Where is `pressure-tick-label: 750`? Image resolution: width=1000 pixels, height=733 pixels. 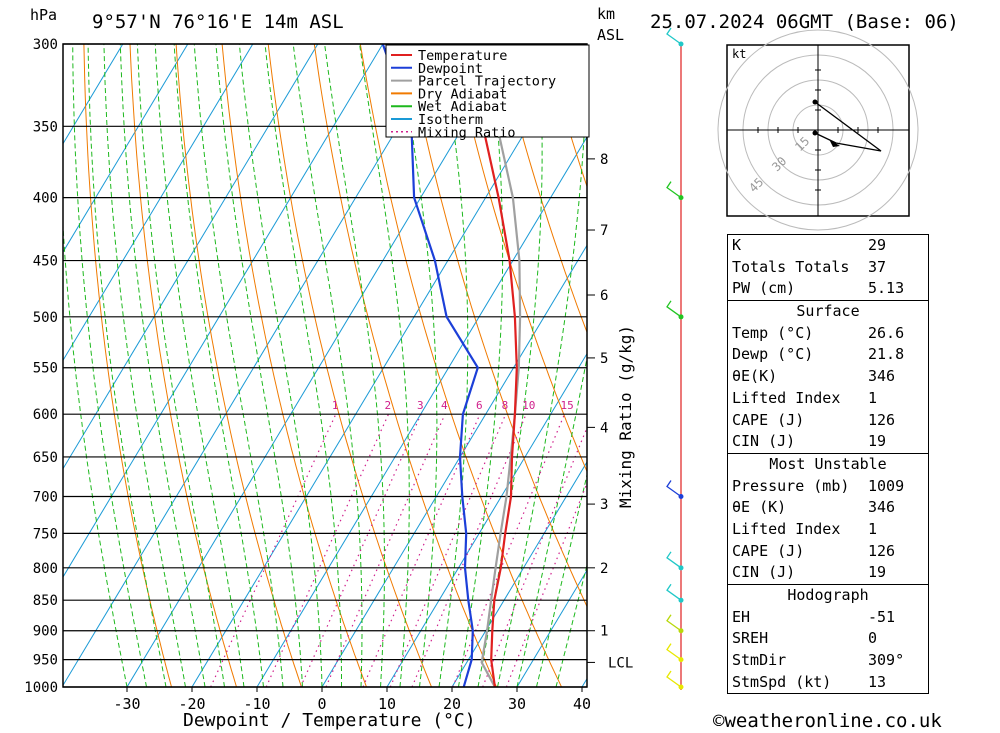
pressure-tick-label: 750 is located at coordinates (45, 534).